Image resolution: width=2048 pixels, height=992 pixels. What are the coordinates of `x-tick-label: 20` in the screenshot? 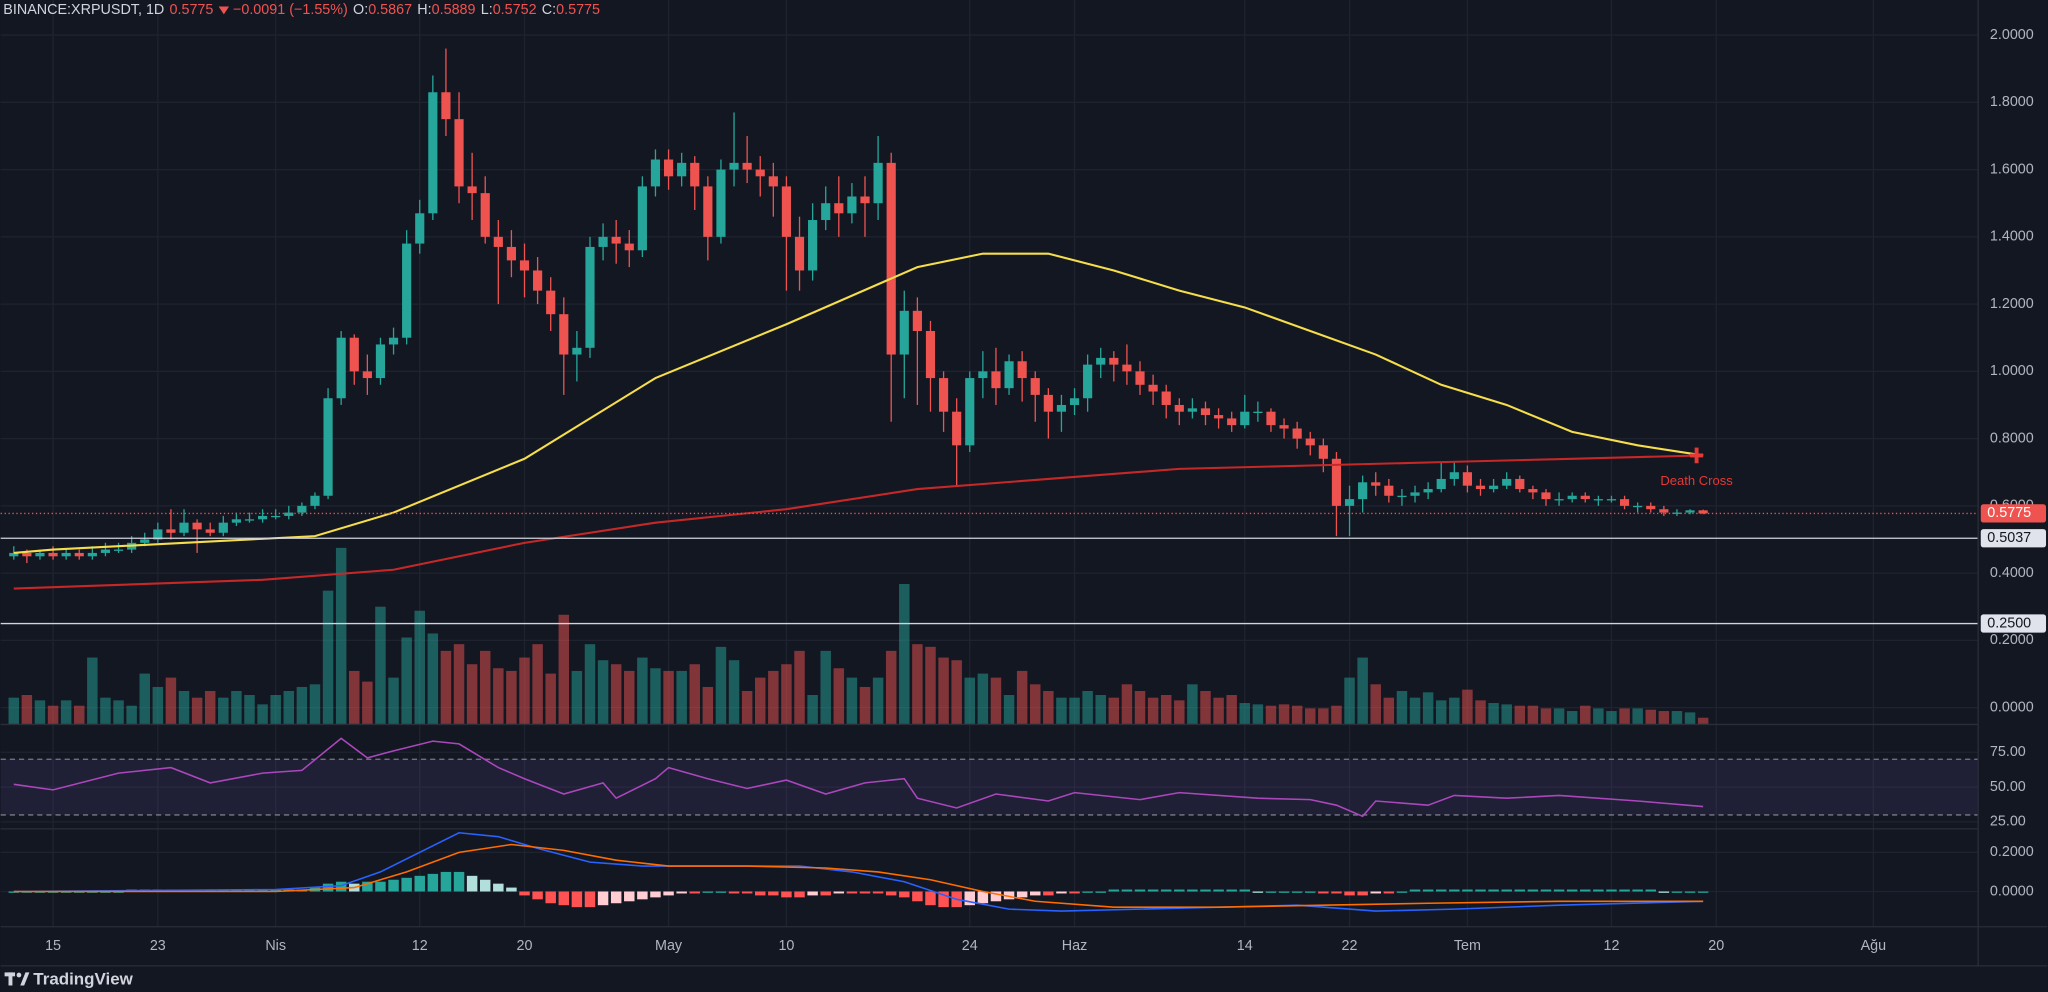 It's located at (1716, 946).